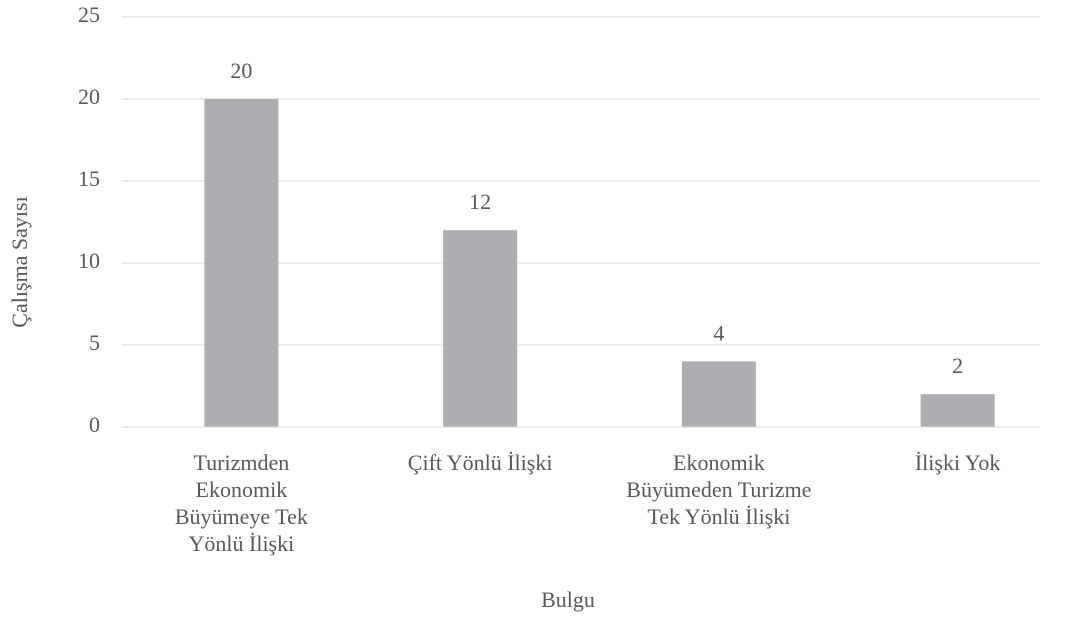 The height and width of the screenshot is (618, 1077). I want to click on y-tick-label: 0, so click(94, 424).